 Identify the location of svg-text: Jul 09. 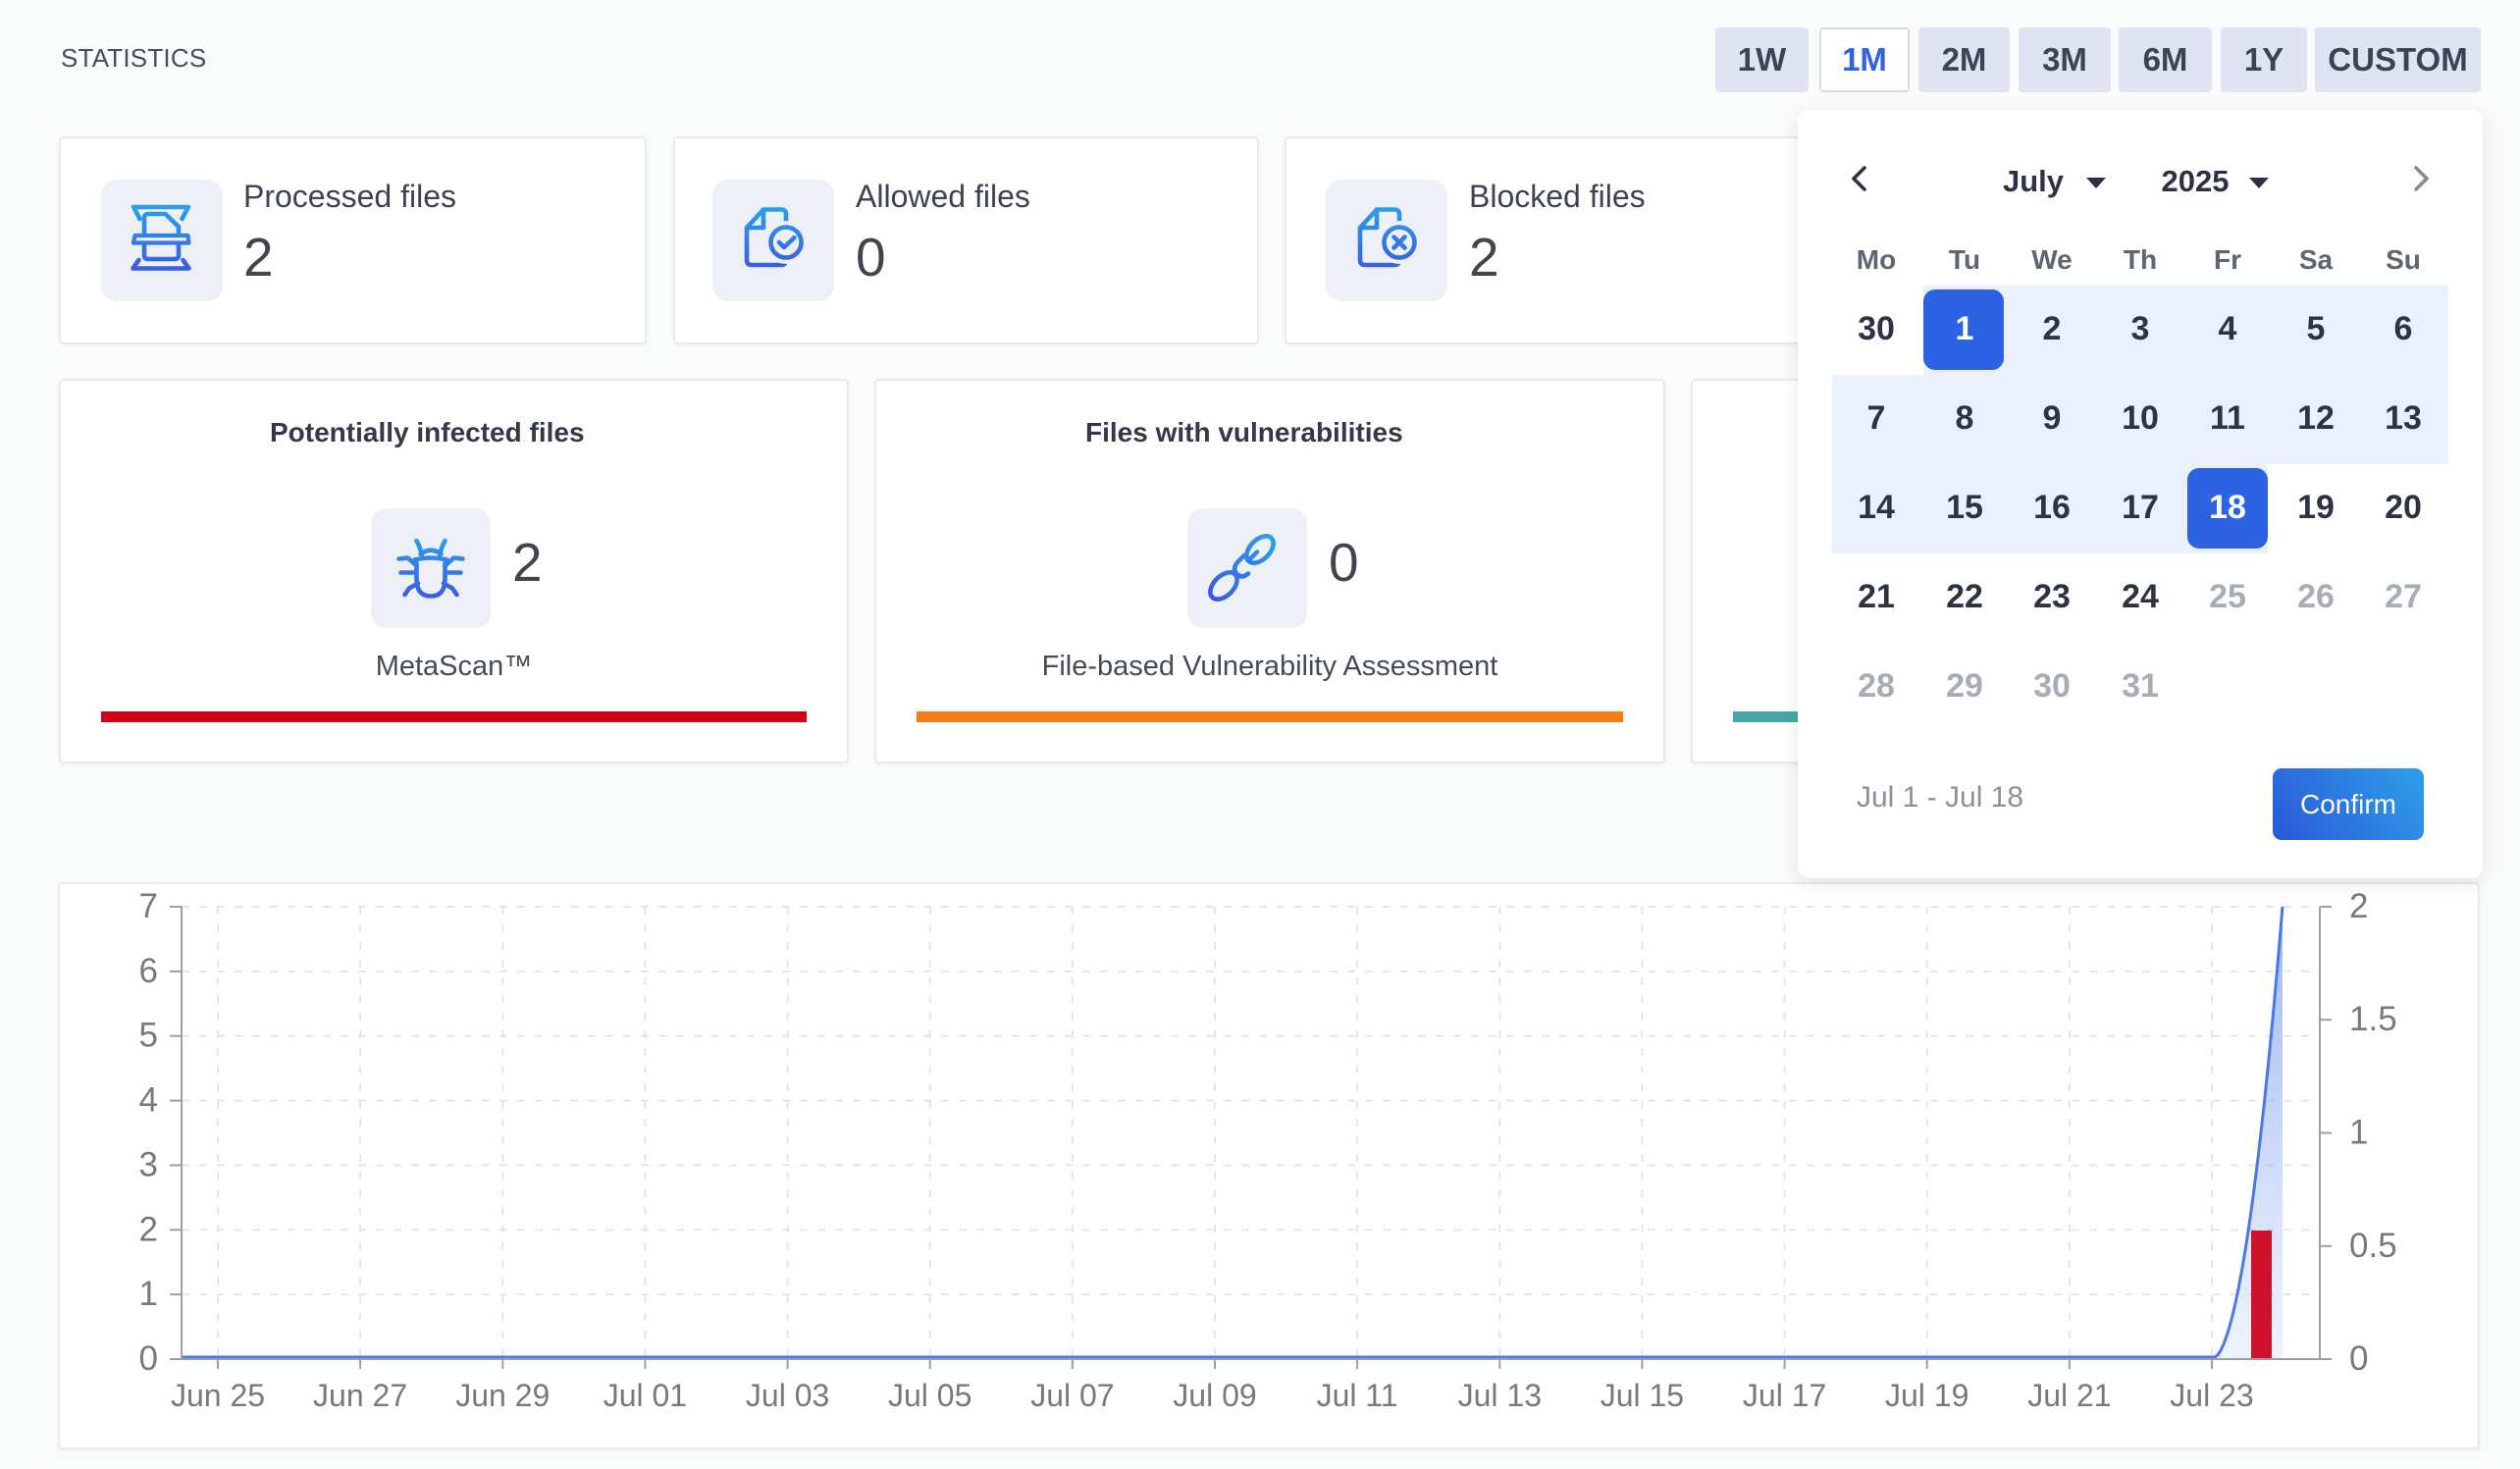
(1214, 1395).